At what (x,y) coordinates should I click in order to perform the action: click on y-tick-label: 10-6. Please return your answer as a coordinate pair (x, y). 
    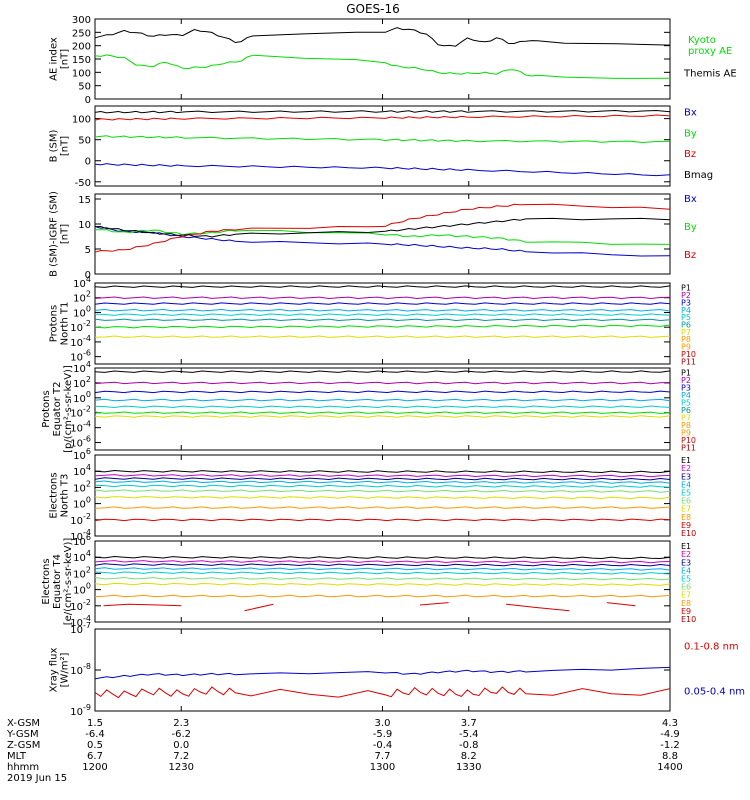
    Looking at the image, I should click on (80, 356).